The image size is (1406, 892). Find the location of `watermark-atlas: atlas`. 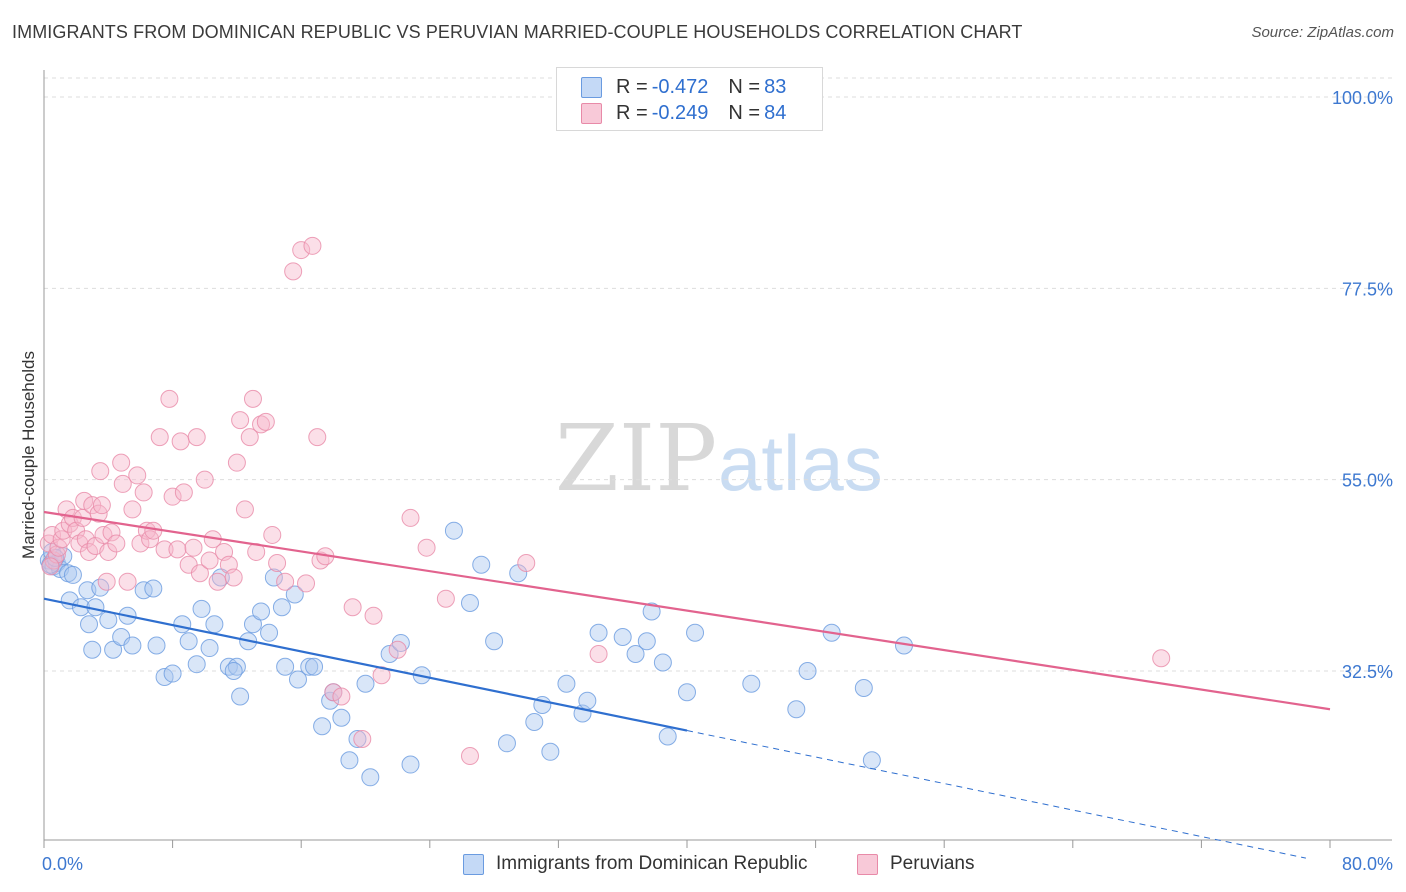

watermark-atlas: atlas is located at coordinates (800, 463).